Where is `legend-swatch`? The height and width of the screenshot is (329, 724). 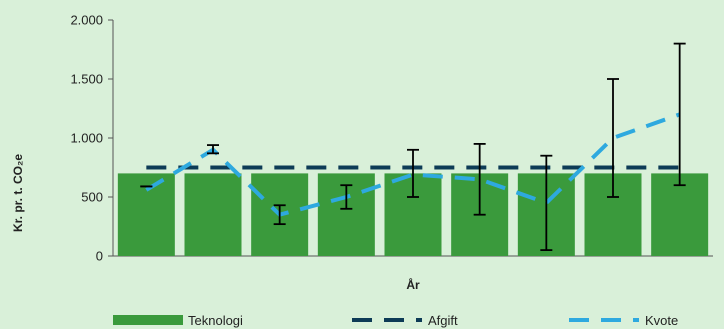 legend-swatch is located at coordinates (148, 320).